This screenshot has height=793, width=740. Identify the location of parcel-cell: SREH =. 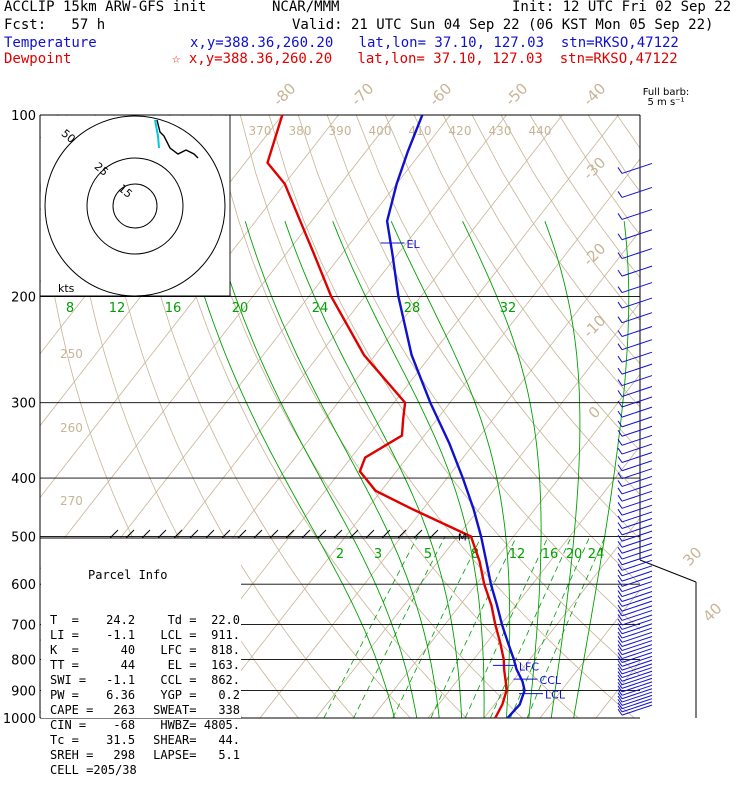
(72, 755).